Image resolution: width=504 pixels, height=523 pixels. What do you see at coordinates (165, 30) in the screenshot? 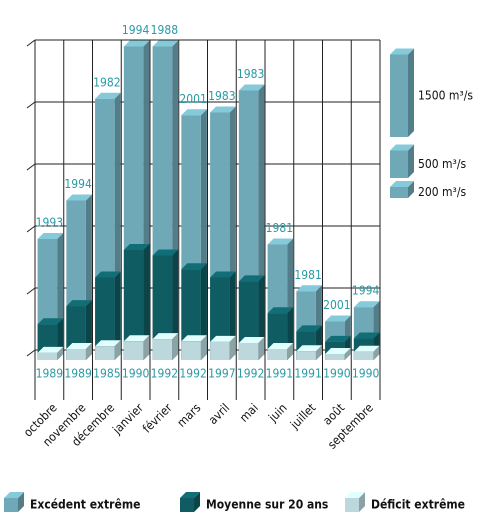
I see `top-year-label: 1988` at bounding box center [165, 30].